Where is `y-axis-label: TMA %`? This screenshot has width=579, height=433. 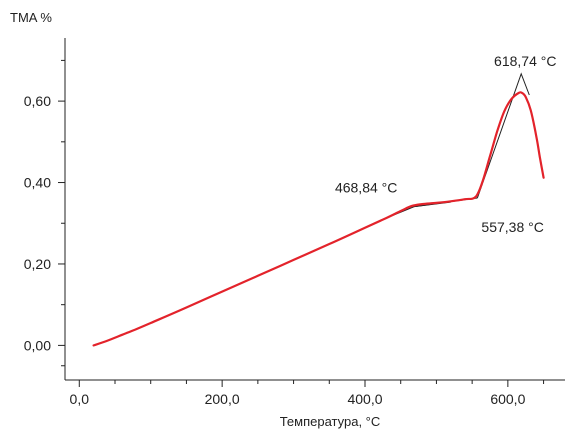 y-axis-label: TMA % is located at coordinates (31, 17).